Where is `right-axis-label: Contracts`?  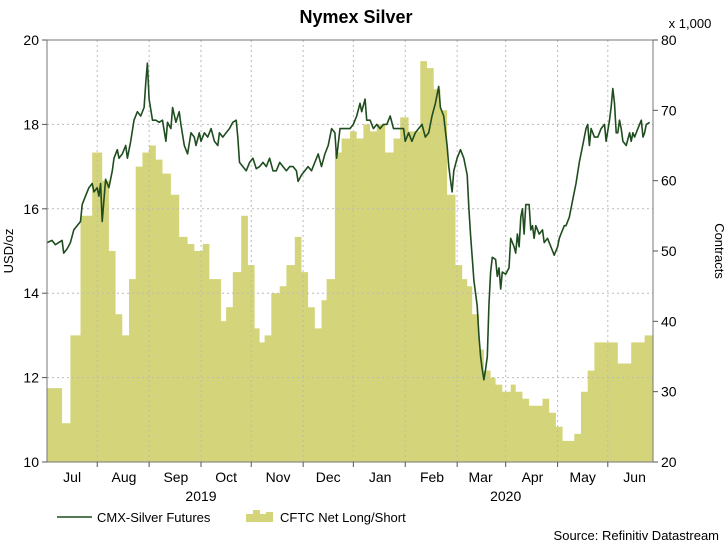
right-axis-label: Contracts is located at coordinates (719, 251).